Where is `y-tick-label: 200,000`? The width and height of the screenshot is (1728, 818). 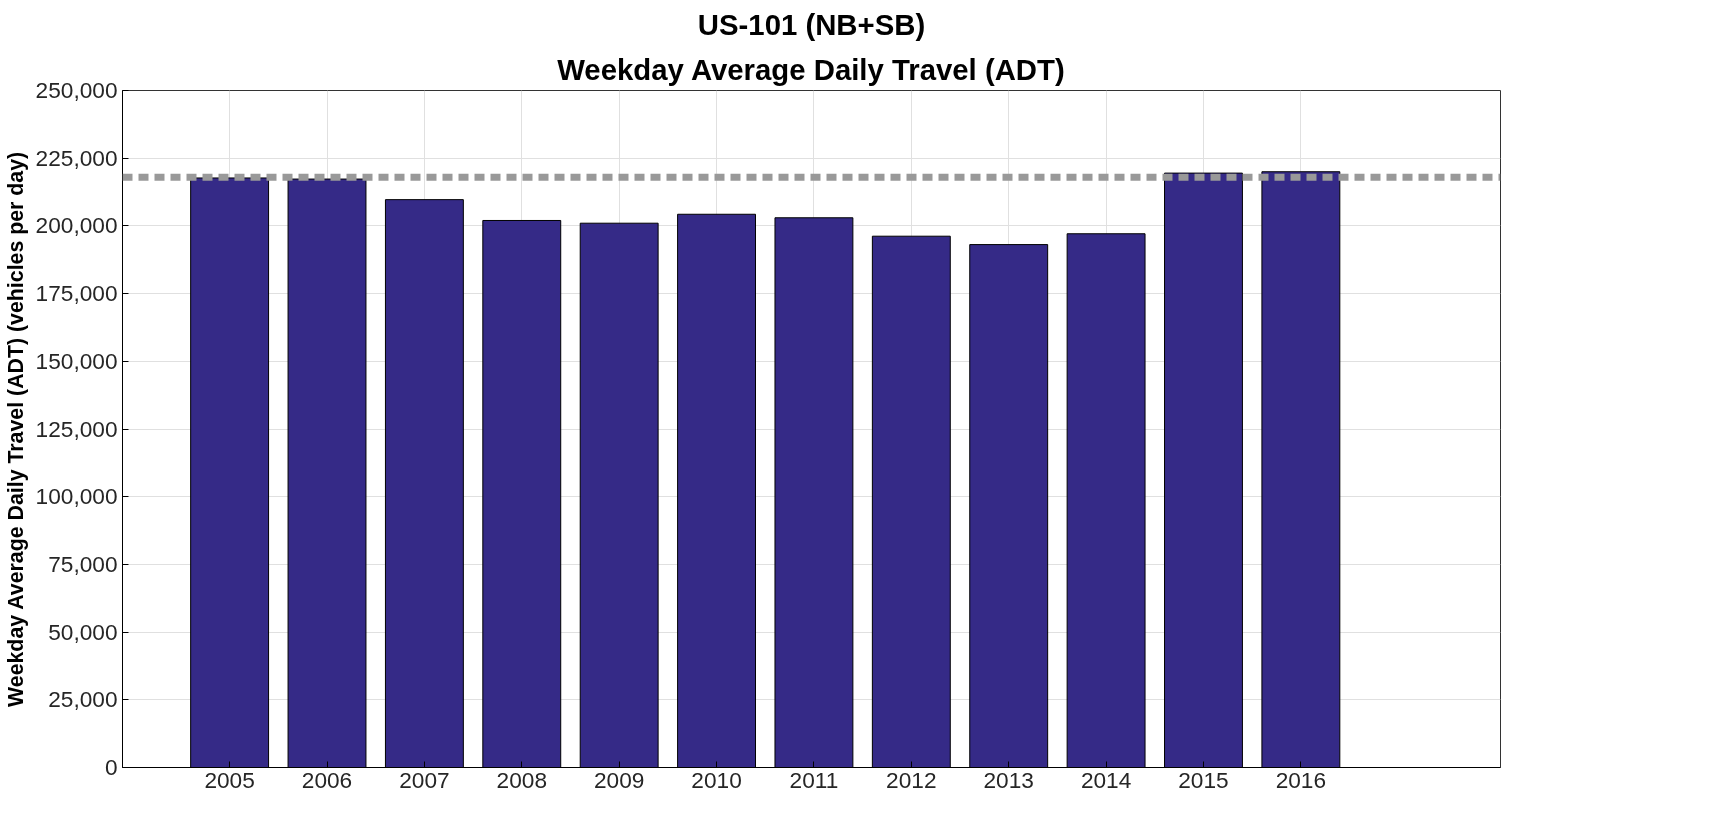
y-tick-label: 200,000 is located at coordinates (76, 225).